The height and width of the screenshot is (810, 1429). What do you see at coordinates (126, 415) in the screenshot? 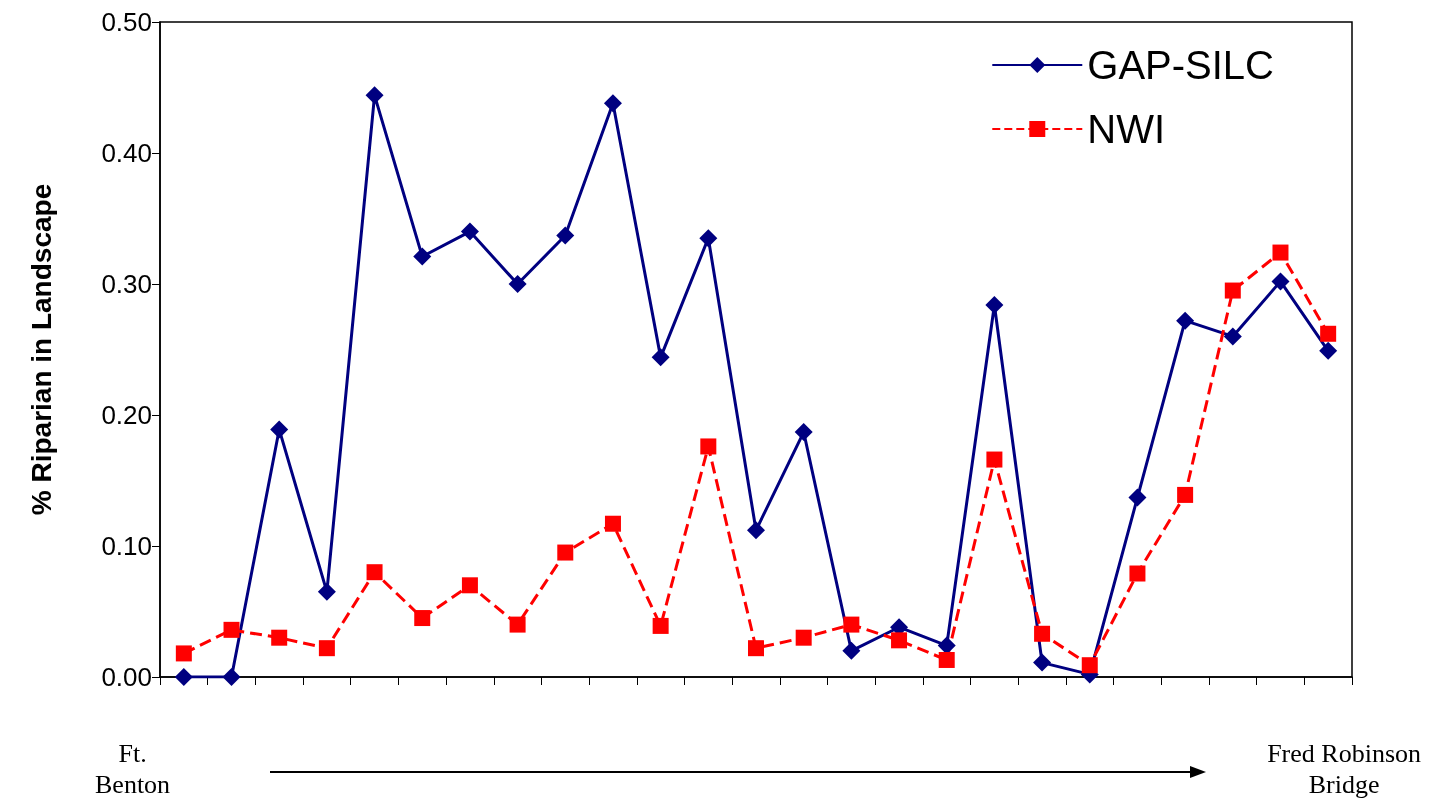
I see `y-tick-label: 0.20` at bounding box center [126, 415].